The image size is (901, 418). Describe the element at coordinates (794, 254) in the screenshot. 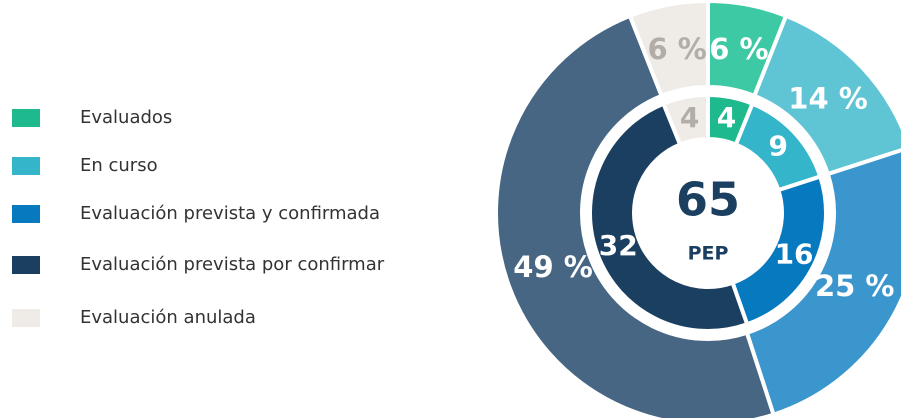

I see `inner-label: 16` at that location.